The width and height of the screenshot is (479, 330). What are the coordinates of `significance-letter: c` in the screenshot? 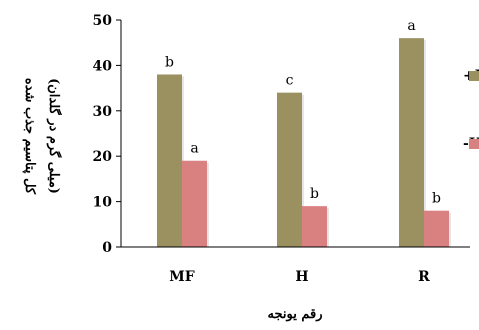 It's located at (290, 81).